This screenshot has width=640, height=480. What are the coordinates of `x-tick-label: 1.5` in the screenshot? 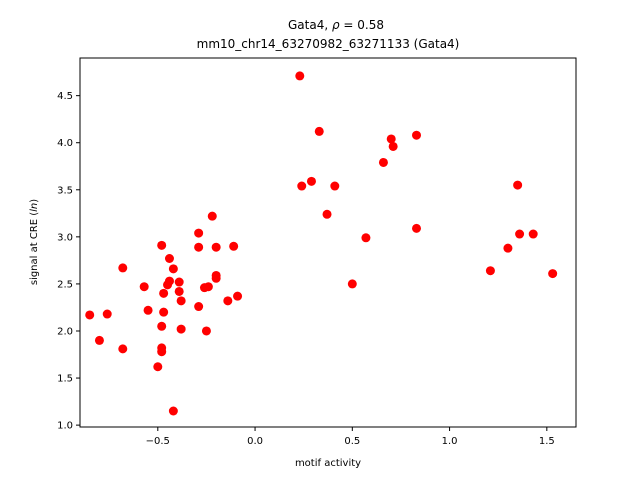 It's located at (547, 441).